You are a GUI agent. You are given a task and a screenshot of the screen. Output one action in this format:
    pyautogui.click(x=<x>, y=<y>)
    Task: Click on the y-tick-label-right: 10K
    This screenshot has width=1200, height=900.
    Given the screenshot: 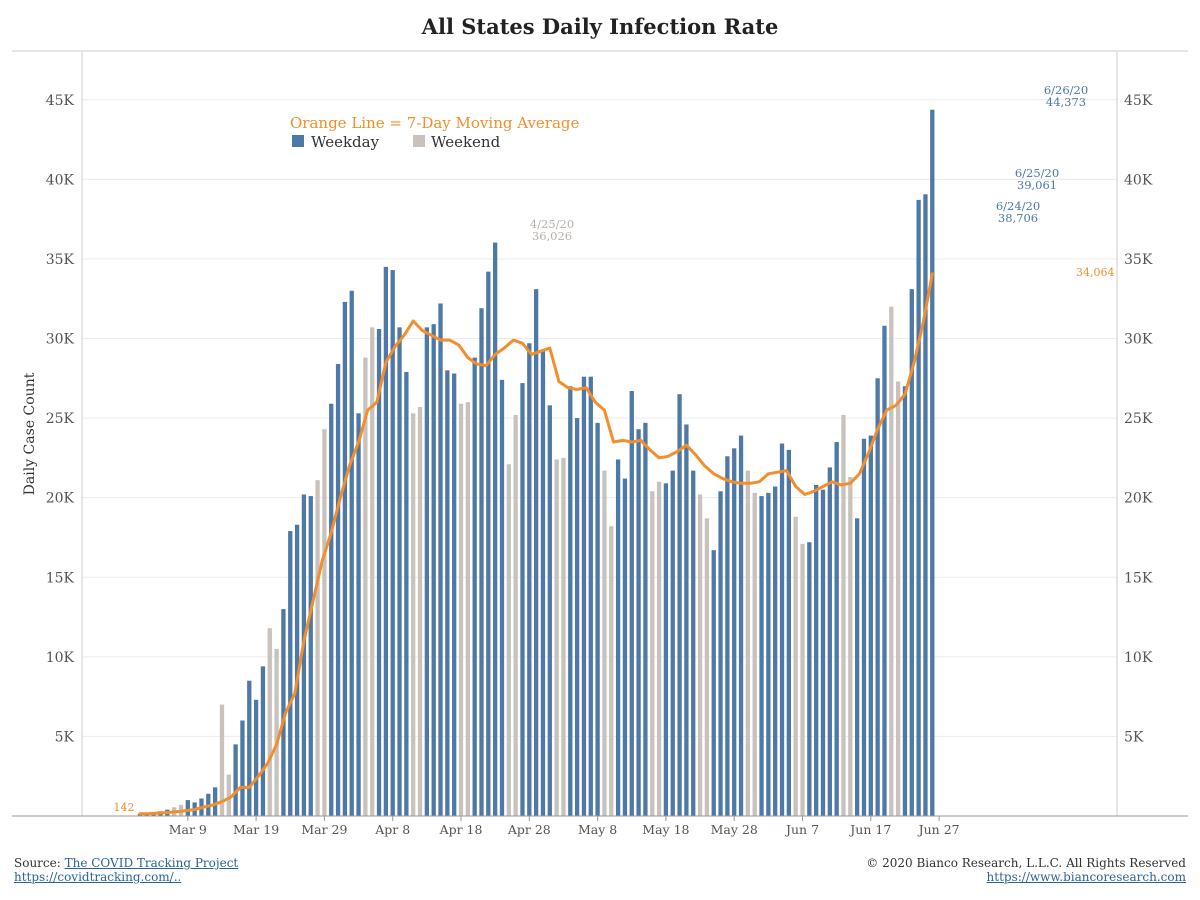 What is the action you would take?
    pyautogui.click(x=1138, y=658)
    